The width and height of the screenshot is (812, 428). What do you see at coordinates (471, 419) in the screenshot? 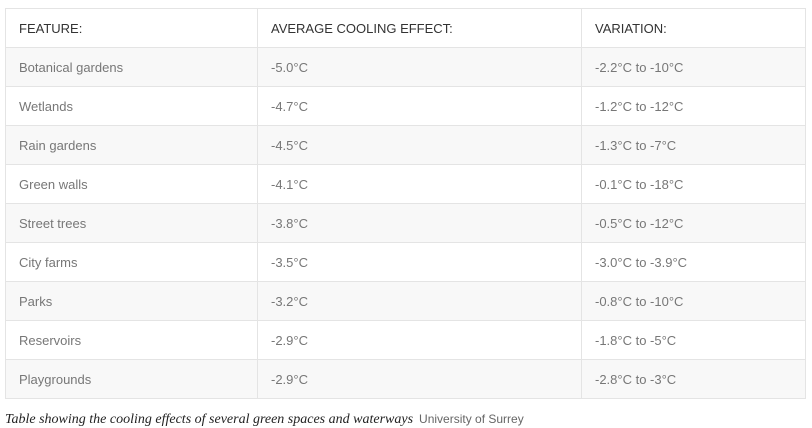
I see `caption-credit: University of Surrey` at bounding box center [471, 419].